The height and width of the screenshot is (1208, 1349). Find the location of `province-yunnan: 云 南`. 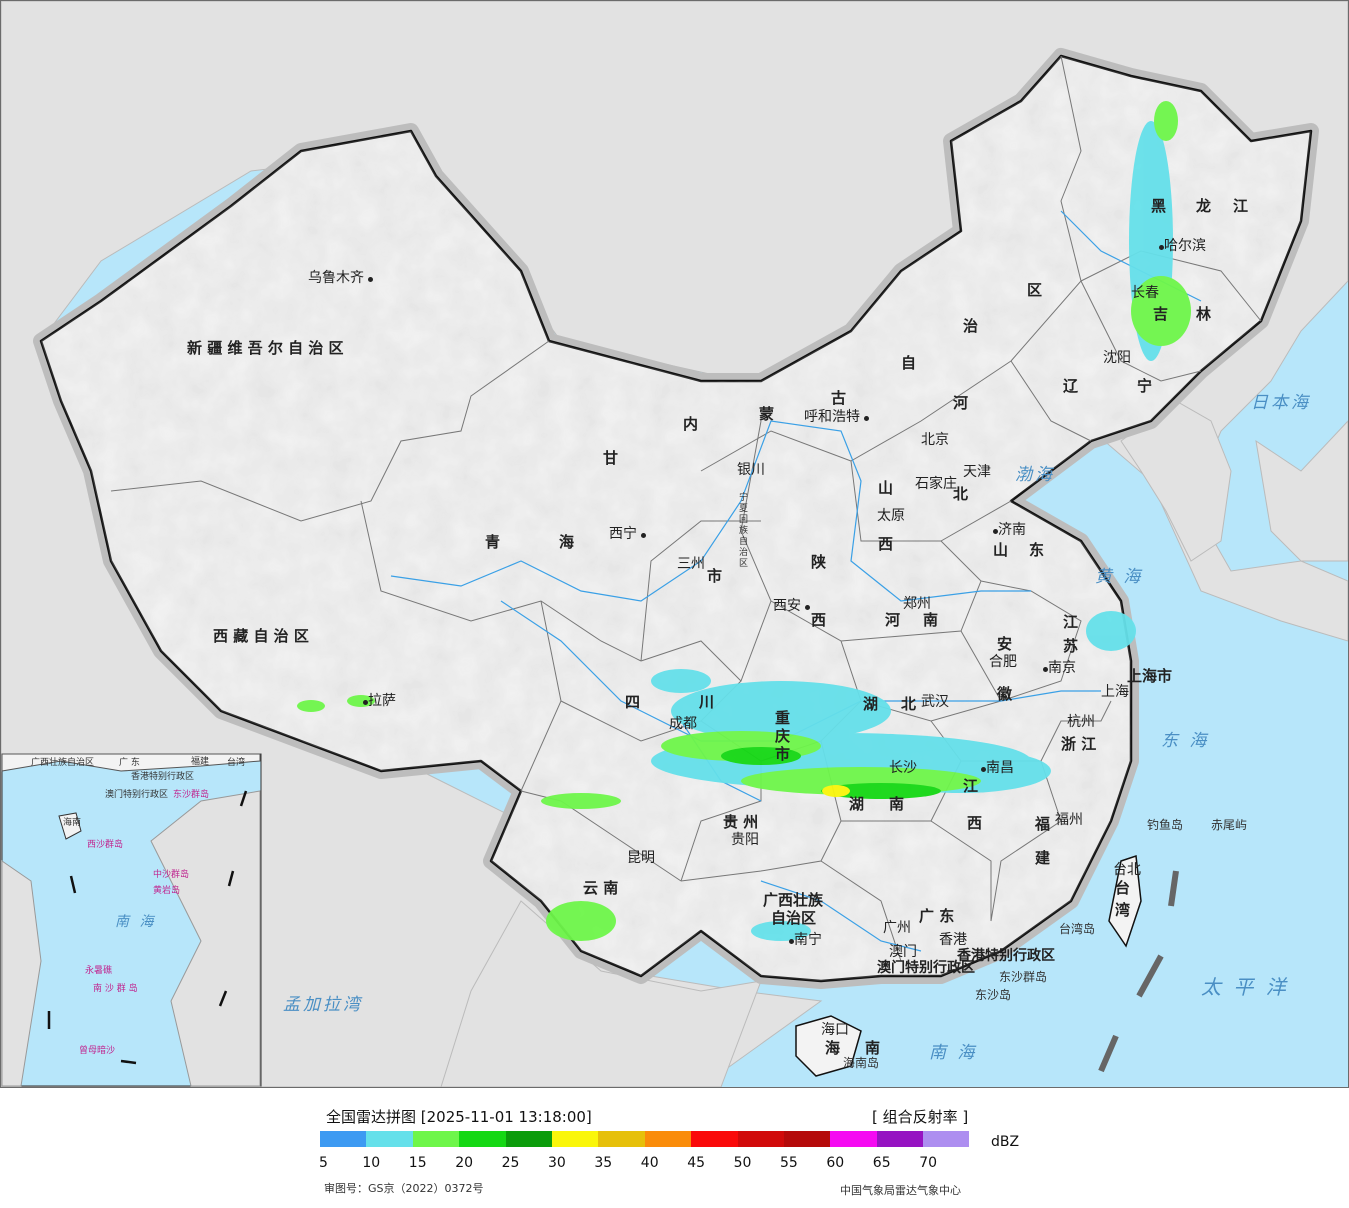

province-yunnan: 云 南 is located at coordinates (601, 888).